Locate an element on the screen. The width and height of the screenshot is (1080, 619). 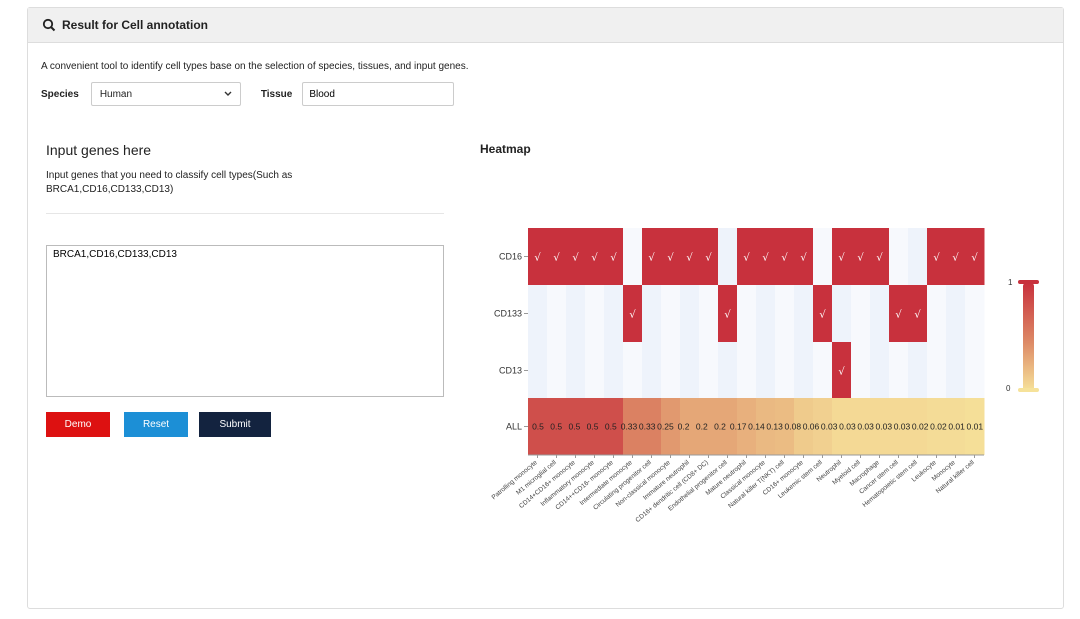
input-genes-title: Input genes here is located at coordinates (99, 150).